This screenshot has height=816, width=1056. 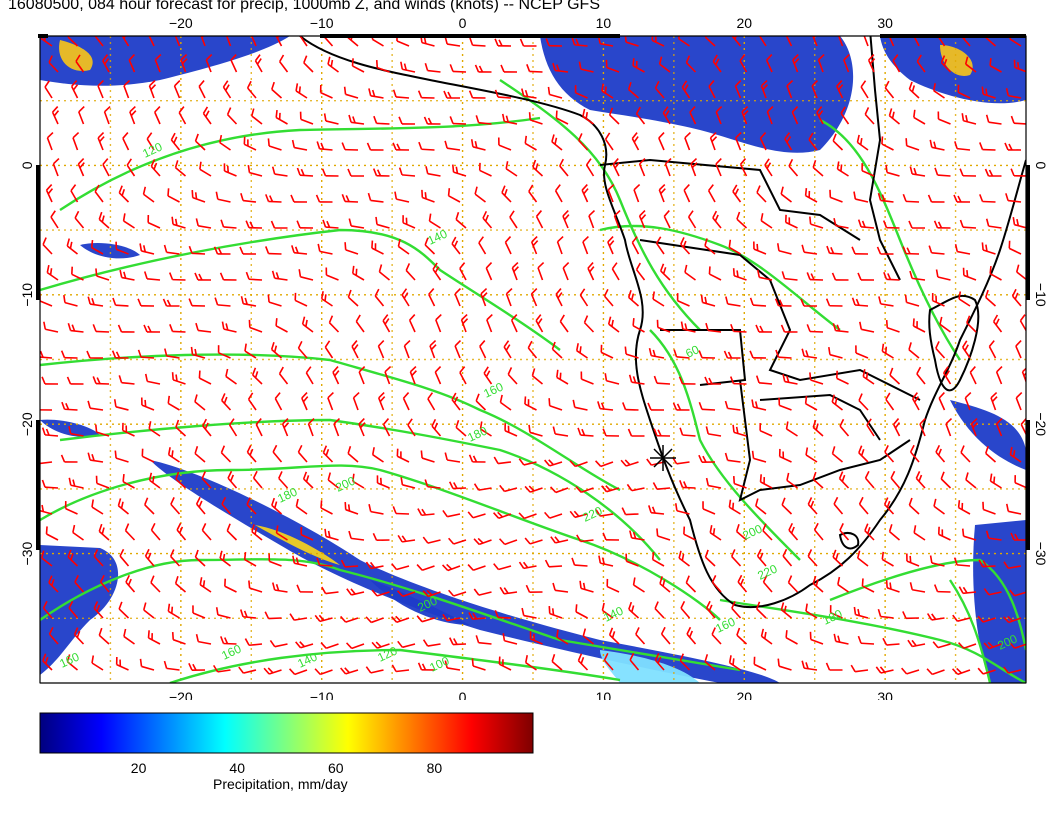 What do you see at coordinates (286, 733) in the screenshot?
I see `colorbar-ramp` at bounding box center [286, 733].